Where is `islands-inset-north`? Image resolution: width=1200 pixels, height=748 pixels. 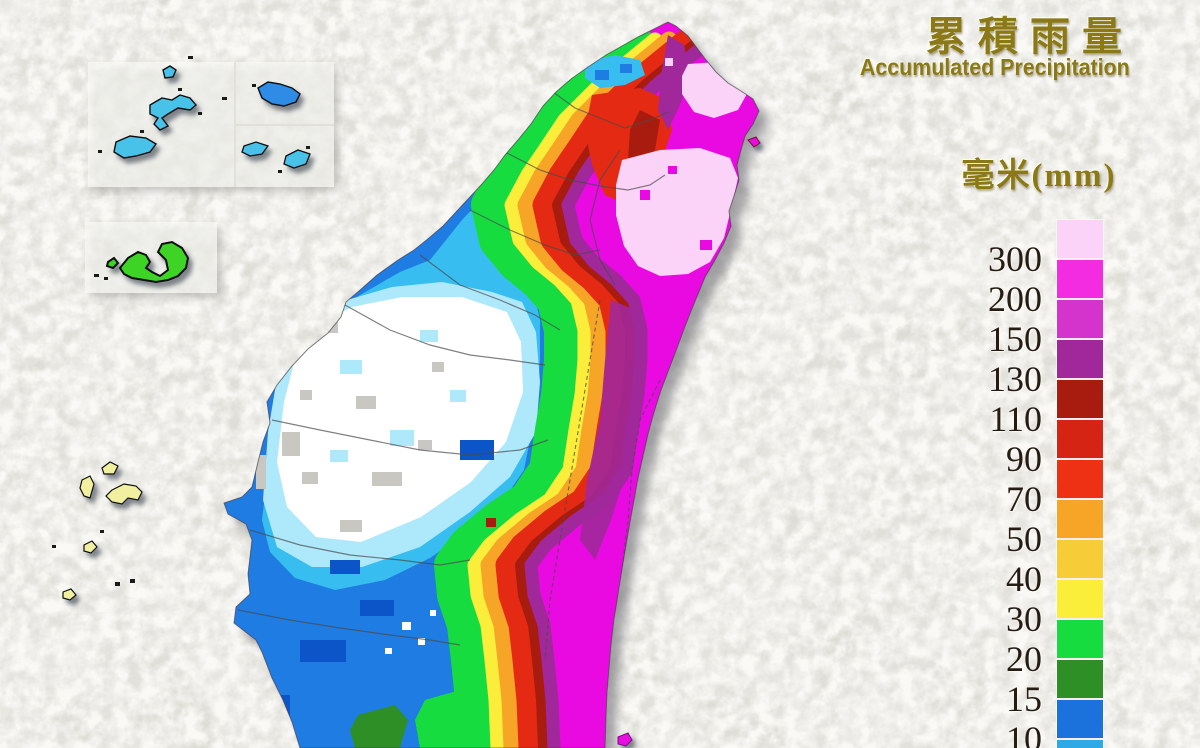 islands-inset-north is located at coordinates (211, 121).